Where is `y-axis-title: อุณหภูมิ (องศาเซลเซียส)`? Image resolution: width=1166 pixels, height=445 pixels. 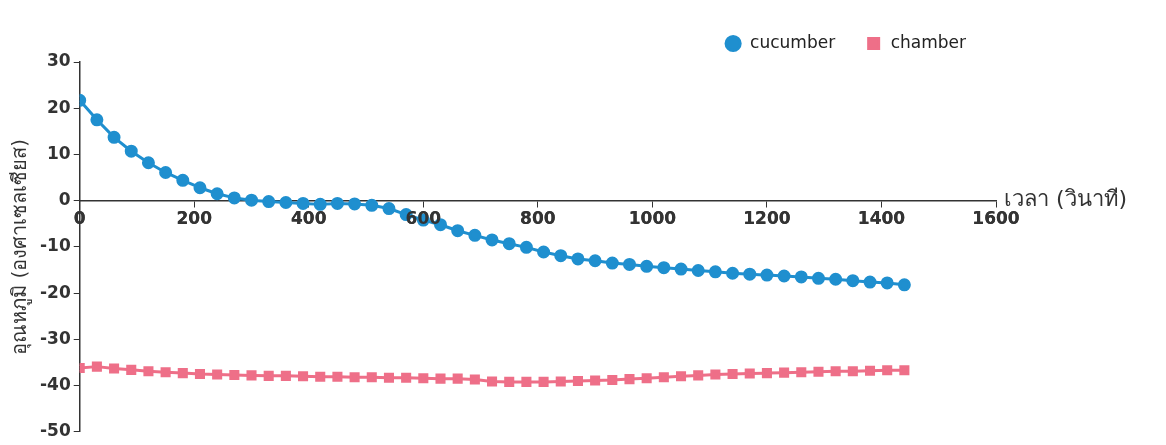 y-axis-title: อุณหภูมิ (องศาเซลเซียส) is located at coordinates (20, 246).